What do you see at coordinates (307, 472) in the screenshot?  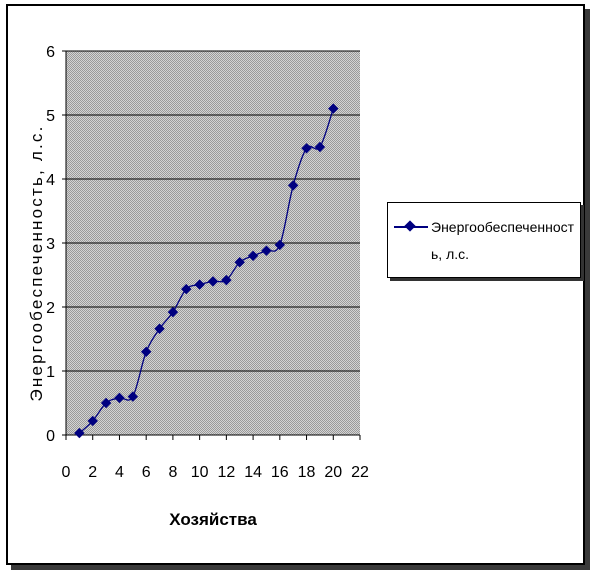 I see `x-tick-label: 18` at bounding box center [307, 472].